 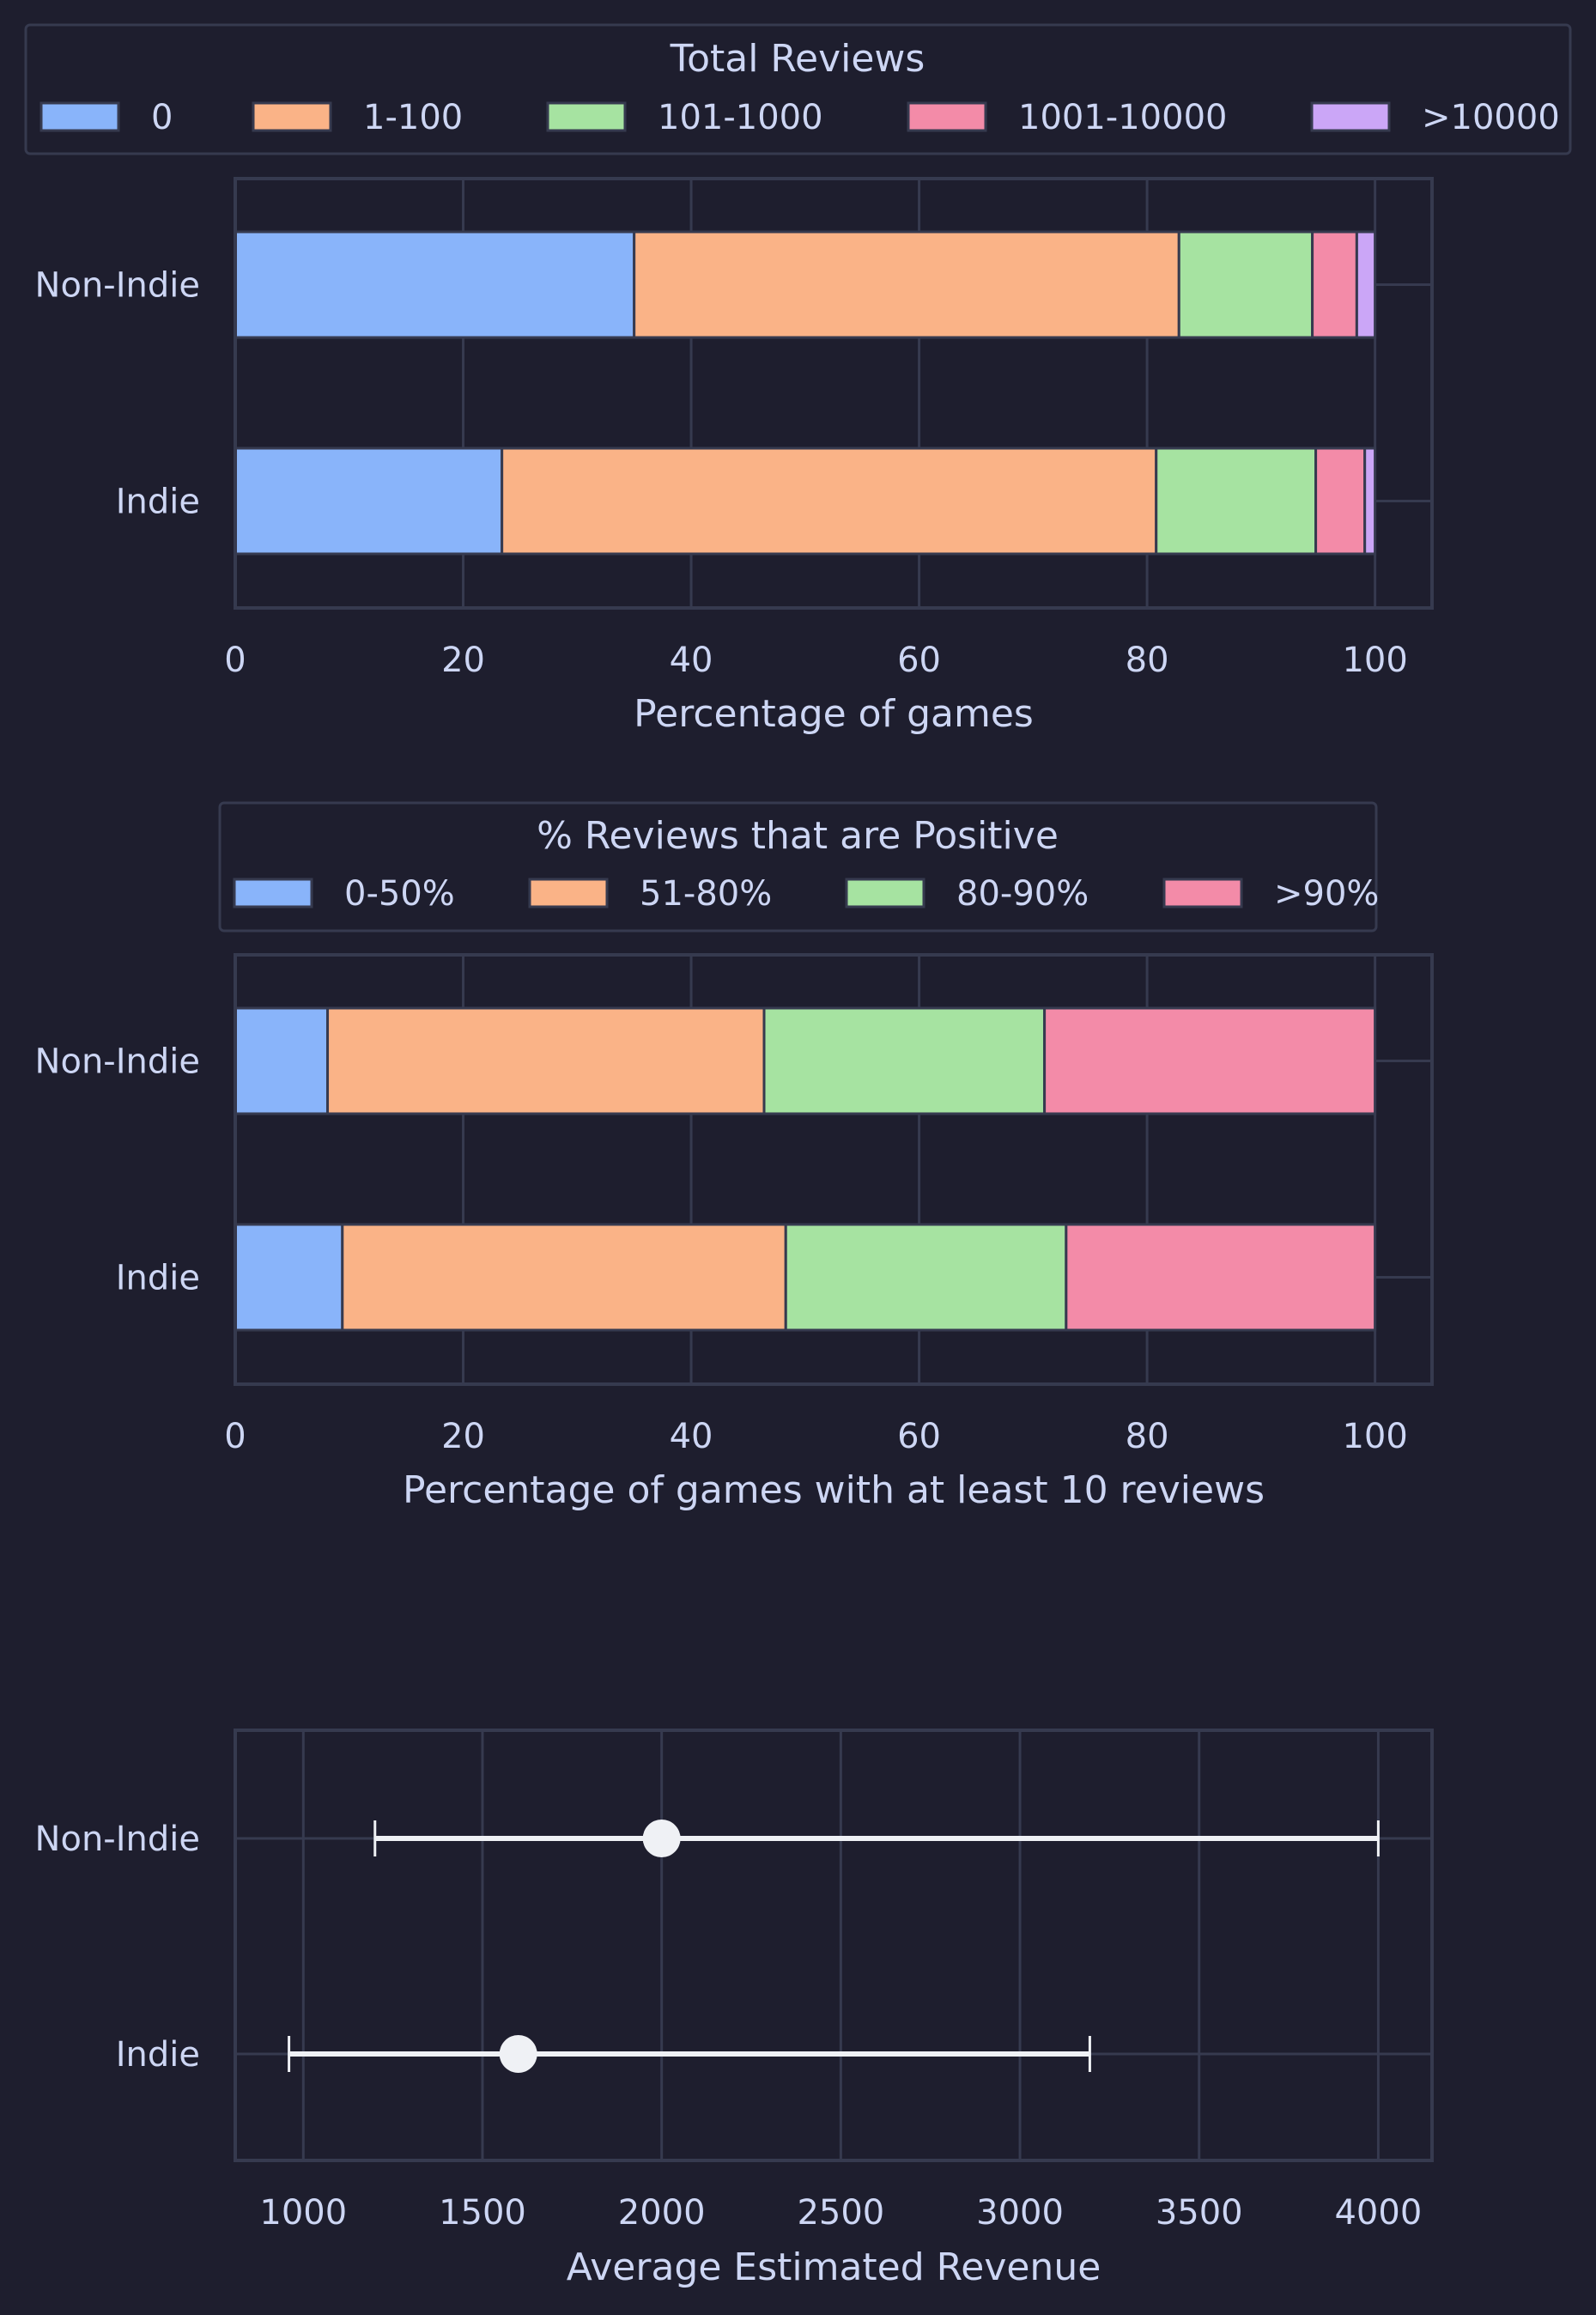 I want to click on x-tick-label: 4000, so click(x=1378, y=2213).